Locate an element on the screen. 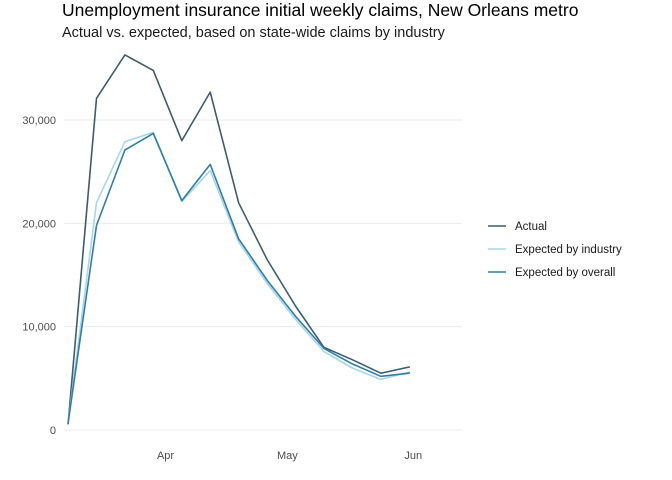 The image size is (672, 480). x-axis-ticks: Apr May Jun is located at coordinates (289, 456).